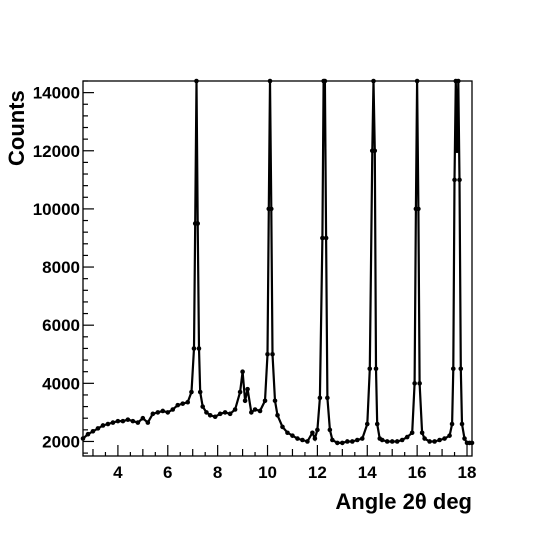 This screenshot has height=539, width=556. What do you see at coordinates (217, 472) in the screenshot?
I see `x-tick-label: 8` at bounding box center [217, 472].